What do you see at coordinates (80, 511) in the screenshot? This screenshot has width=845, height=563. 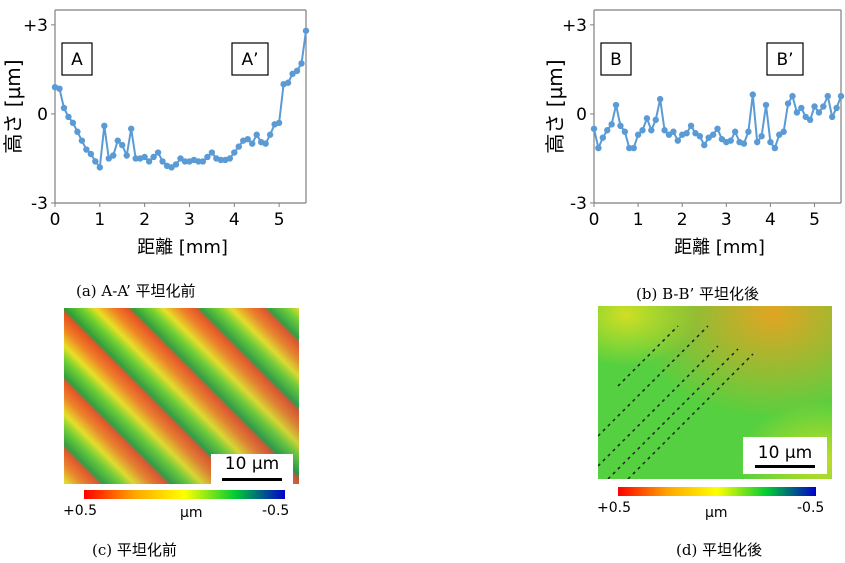 I see `colorbar-c-left: +0.5` at bounding box center [80, 511].